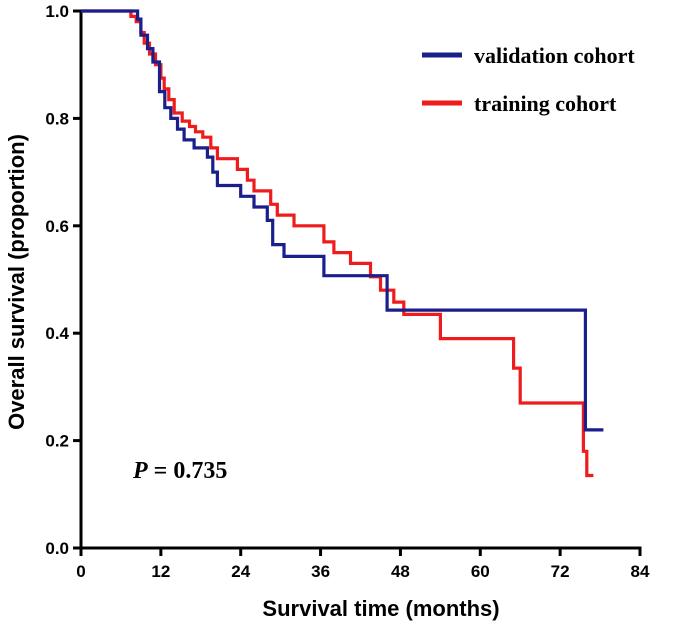 This screenshot has width=685, height=628. I want to click on y-tick-label: 0.4, so click(57, 333).